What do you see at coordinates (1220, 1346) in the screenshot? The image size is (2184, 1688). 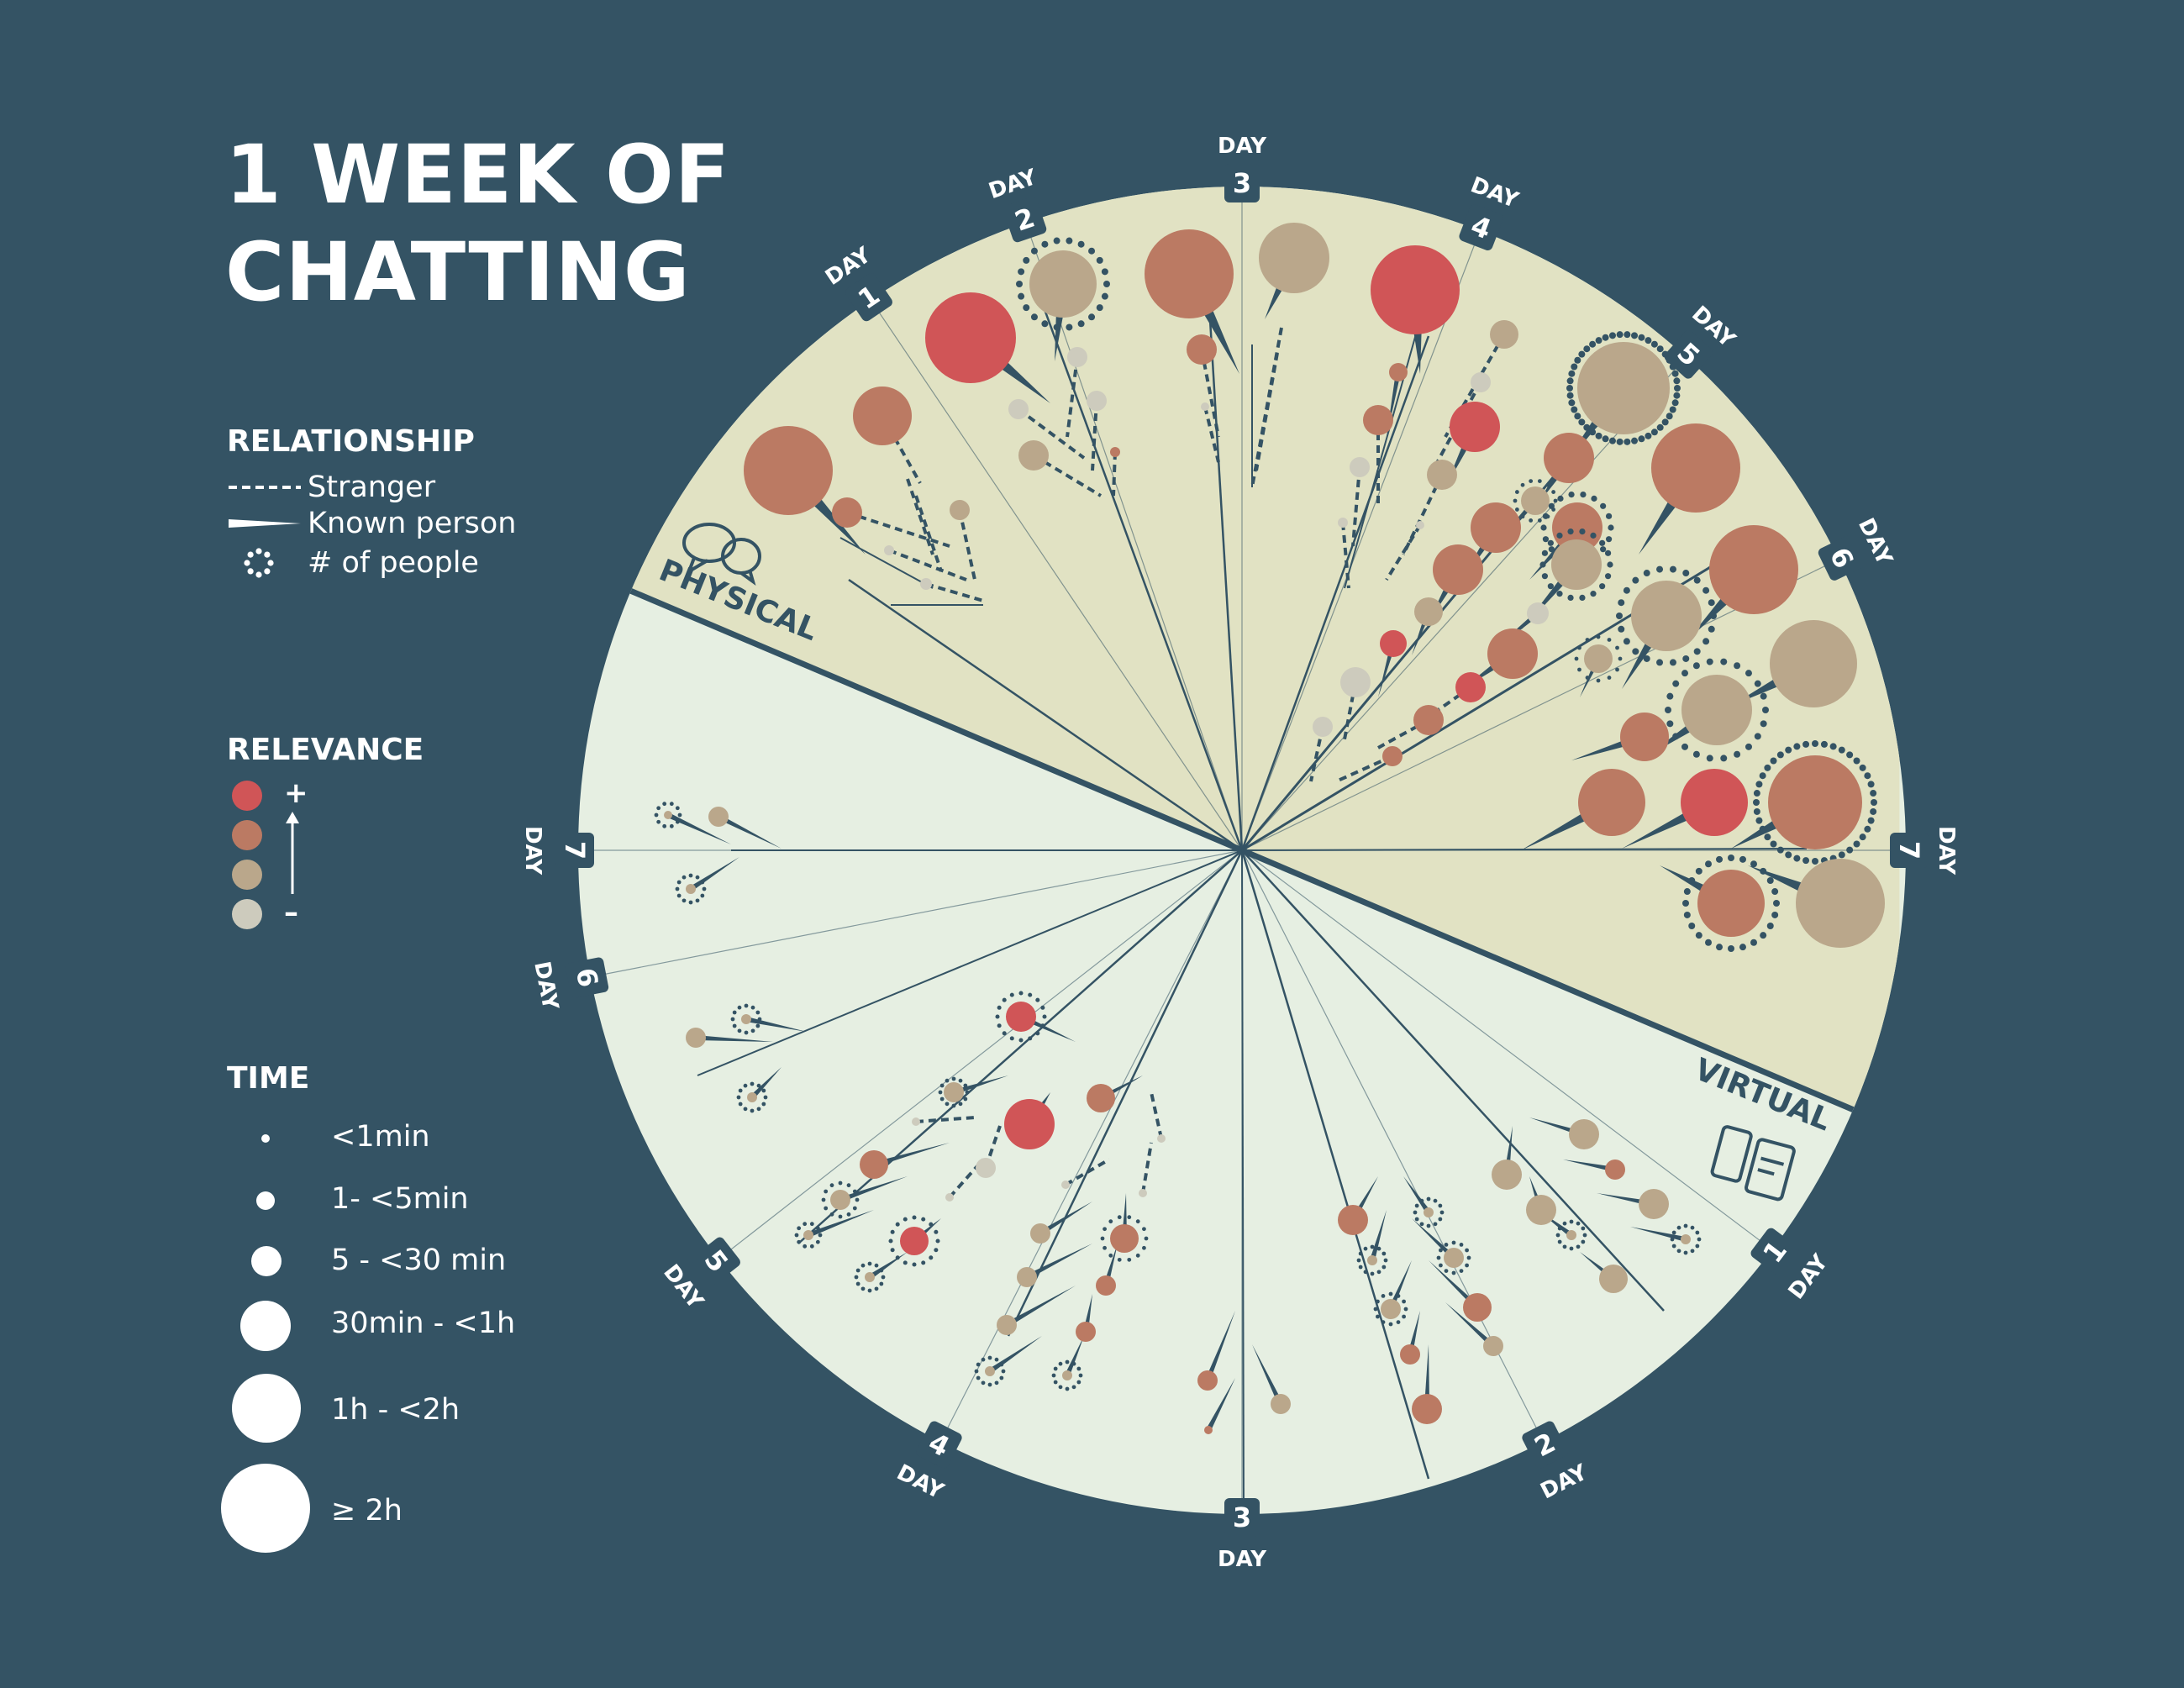 I see `known-stem` at bounding box center [1220, 1346].